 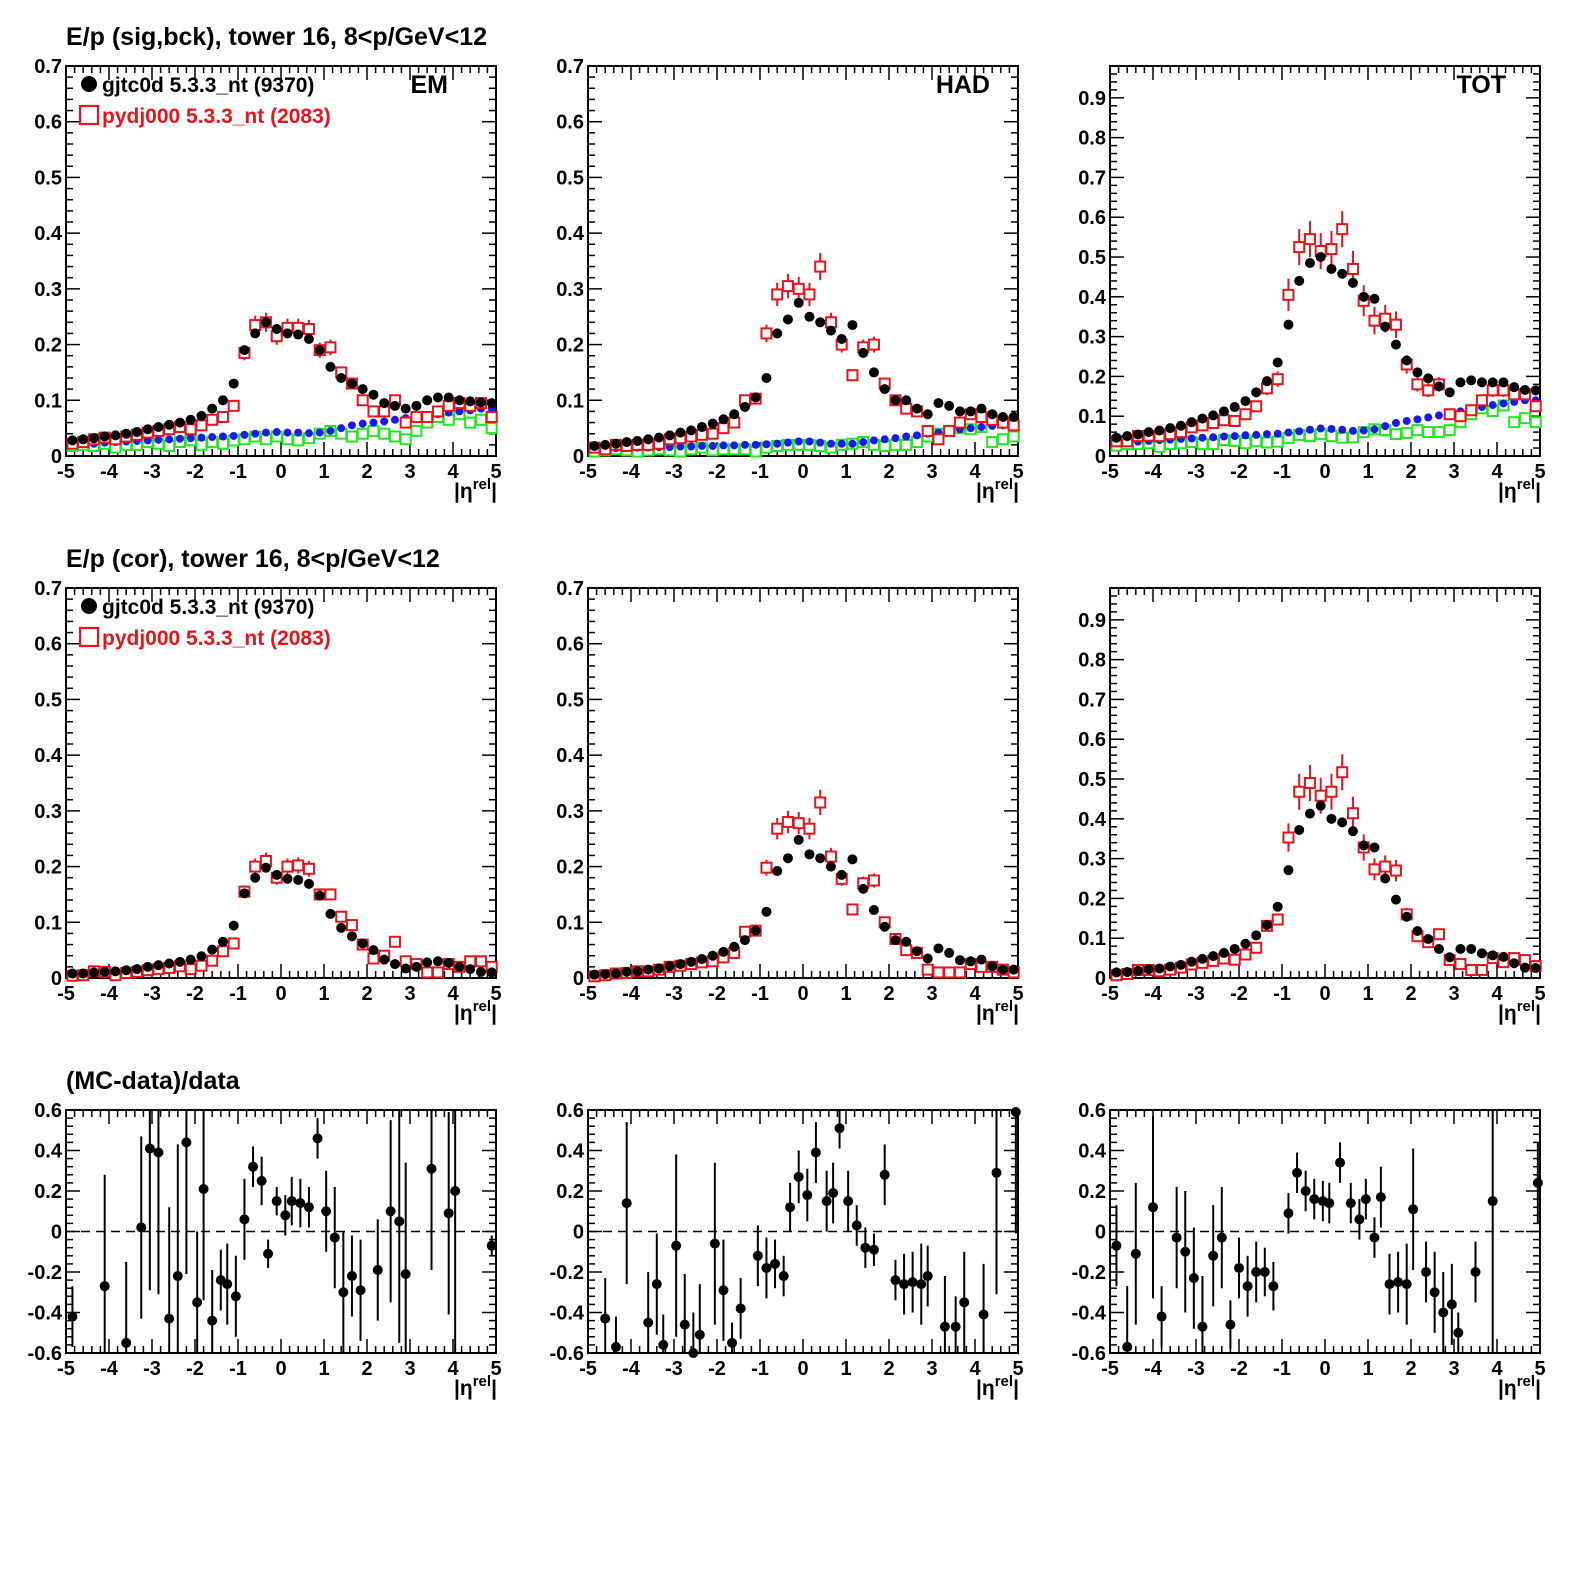 What do you see at coordinates (409, 1369) in the screenshot?
I see `x-tick-label: 3` at bounding box center [409, 1369].